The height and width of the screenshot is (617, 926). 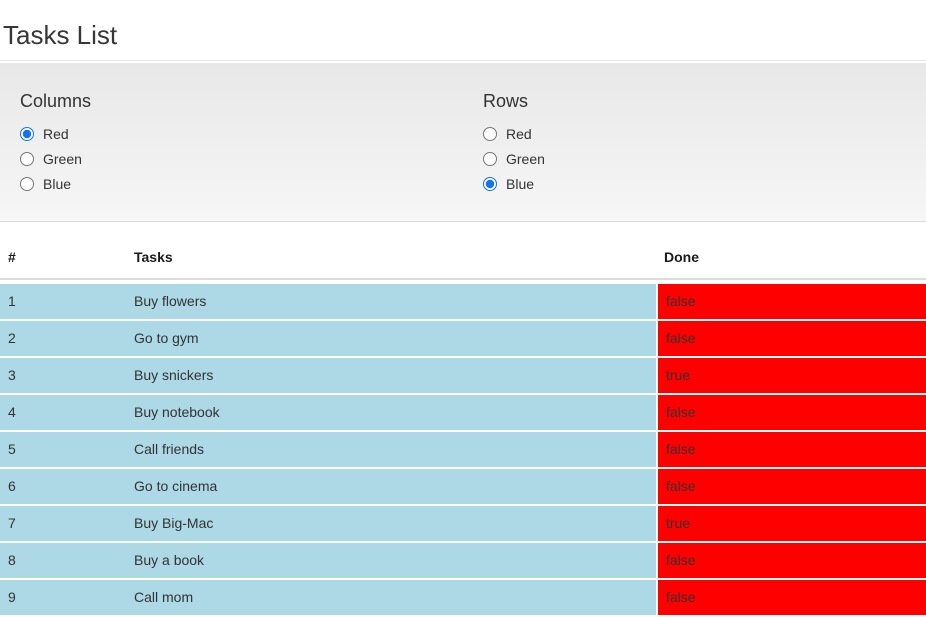 I want to click on radio-option-columns-red: Red, so click(x=241, y=134).